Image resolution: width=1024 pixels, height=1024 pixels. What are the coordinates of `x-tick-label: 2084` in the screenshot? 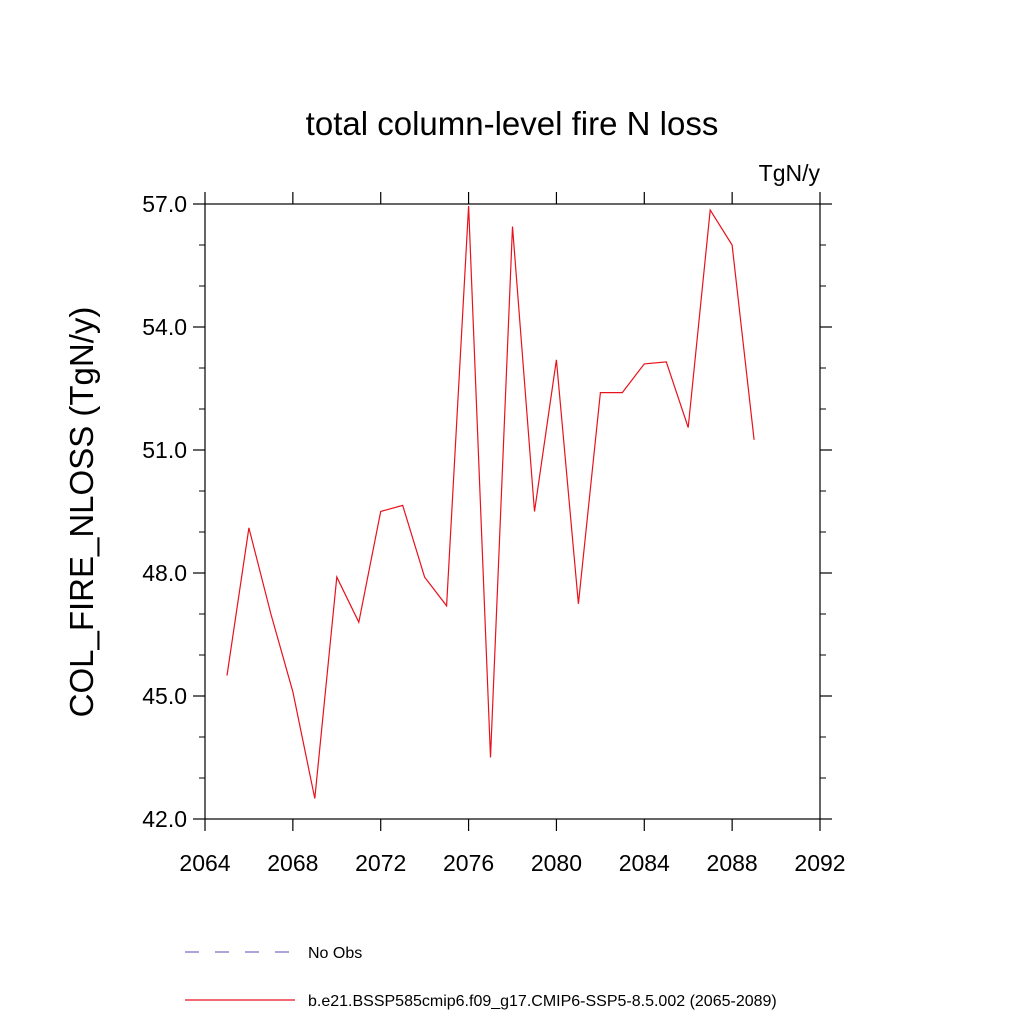 It's located at (644, 863).